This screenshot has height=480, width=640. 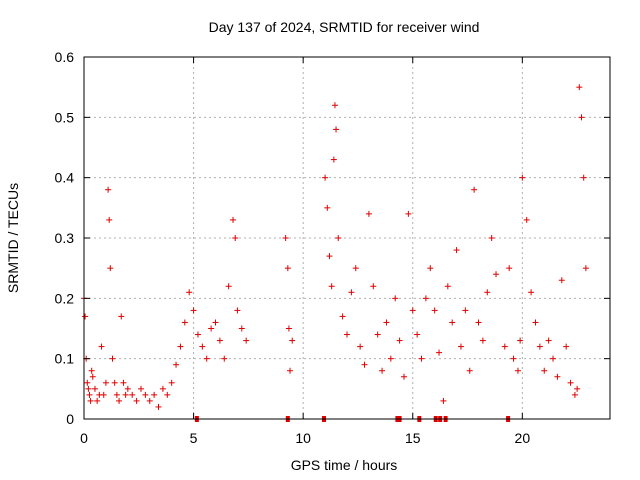 What do you see at coordinates (70, 419) in the screenshot?
I see `y-tick-label: 0` at bounding box center [70, 419].